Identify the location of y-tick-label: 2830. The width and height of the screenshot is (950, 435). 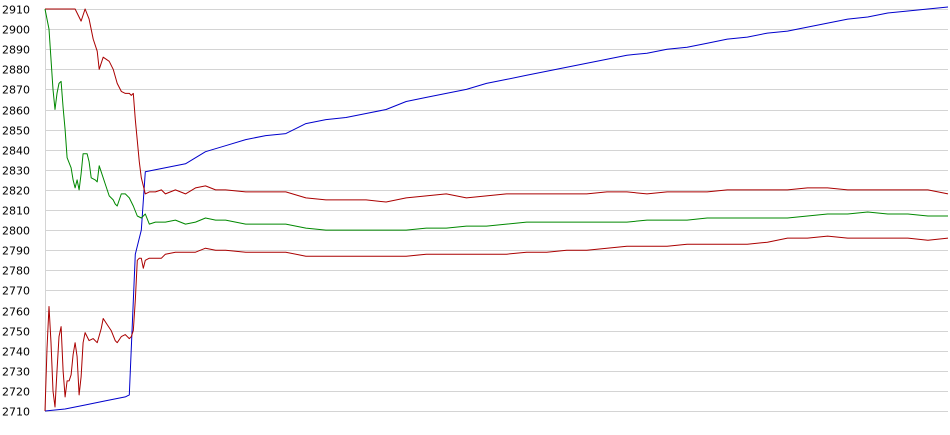
(16, 171).